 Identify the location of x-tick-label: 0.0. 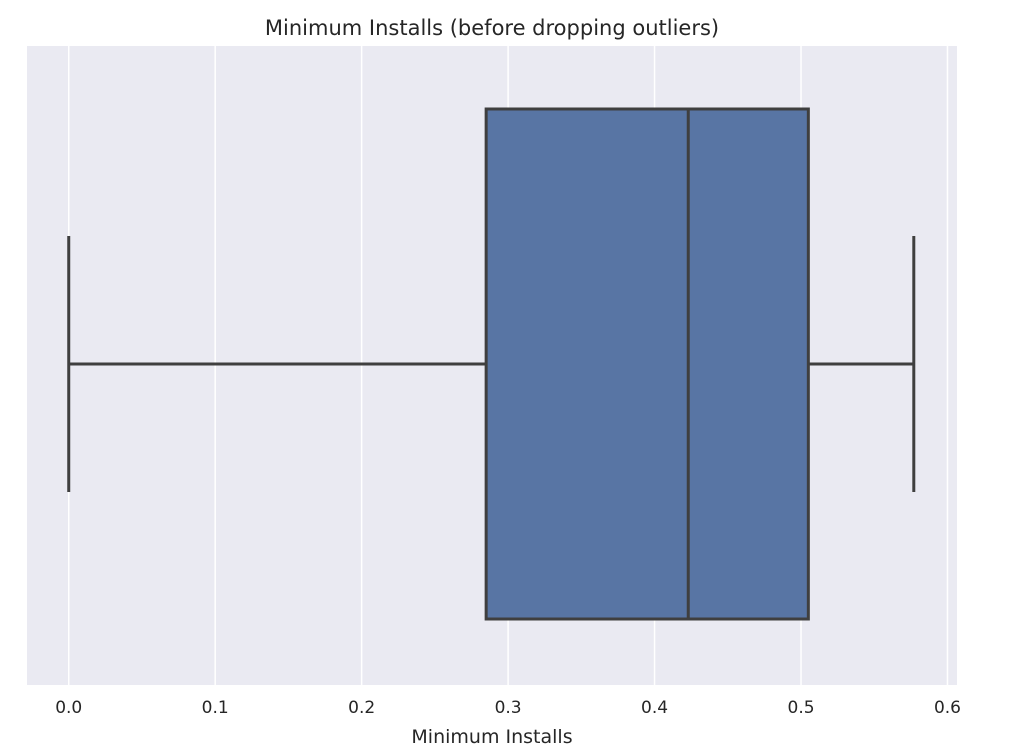
(68, 708).